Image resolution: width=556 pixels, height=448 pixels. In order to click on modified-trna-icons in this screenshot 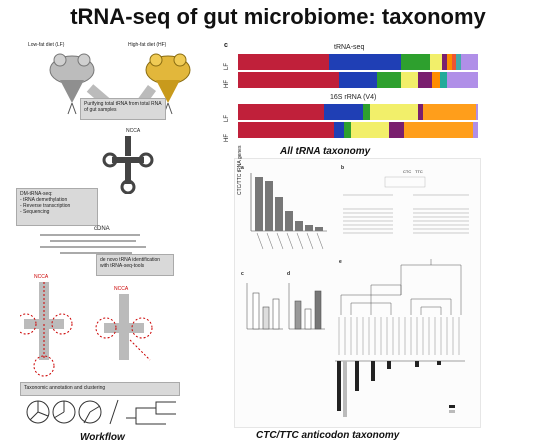, I will do `click(86, 329)`.